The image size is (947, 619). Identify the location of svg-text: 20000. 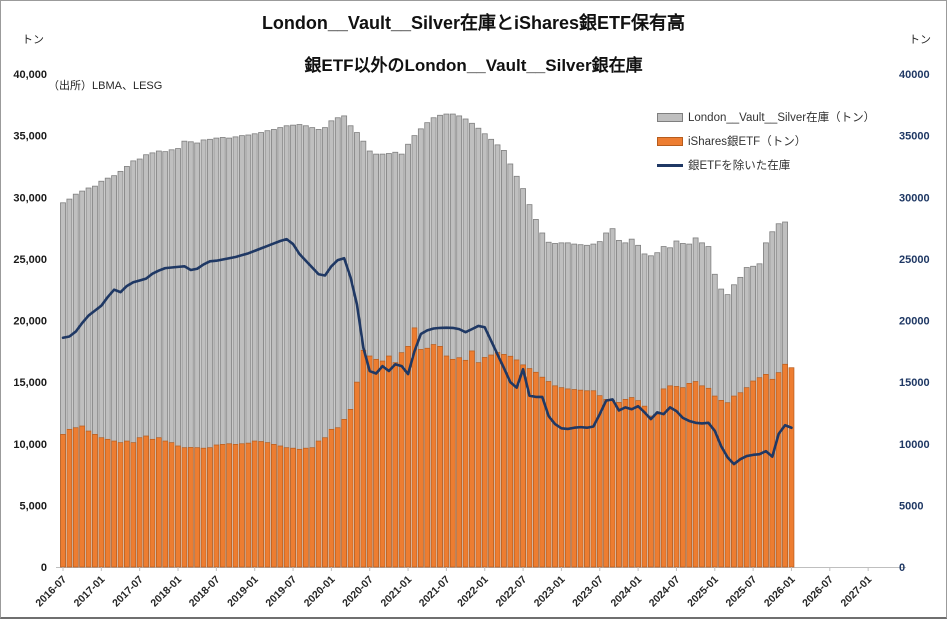
(914, 322).